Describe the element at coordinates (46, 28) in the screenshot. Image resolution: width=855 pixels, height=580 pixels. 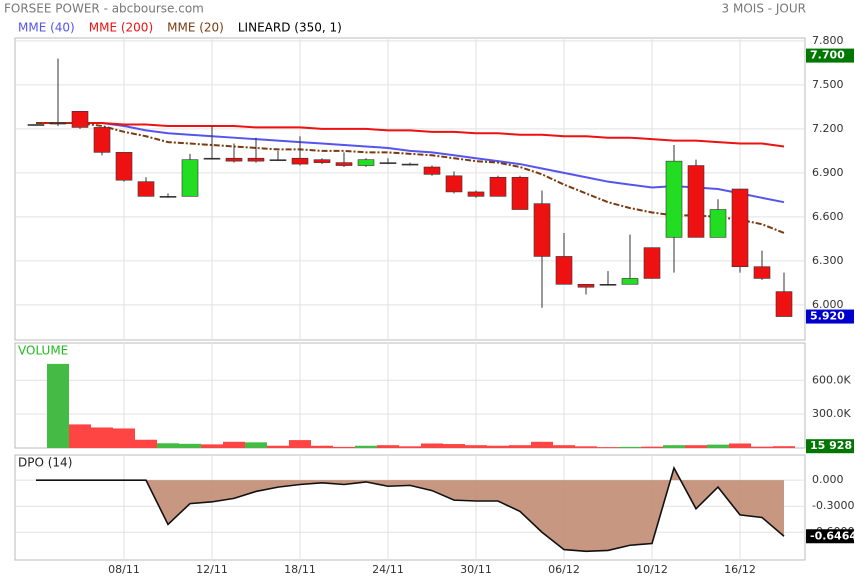
I see `legend-entry: MME (40)` at that location.